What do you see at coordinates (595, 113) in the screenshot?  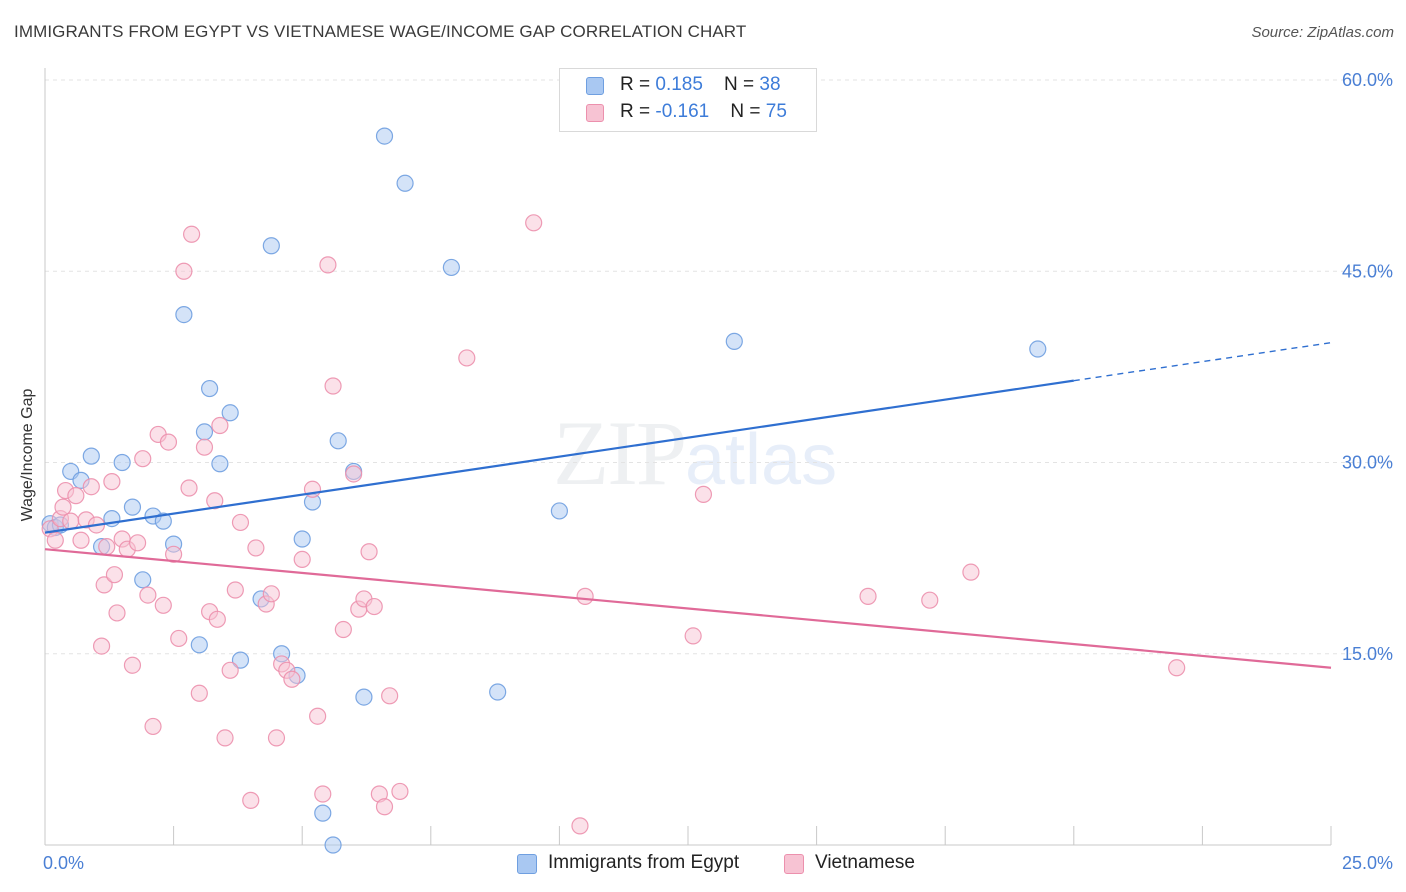 I see `legend-swatch-vietnamese` at bounding box center [595, 113].